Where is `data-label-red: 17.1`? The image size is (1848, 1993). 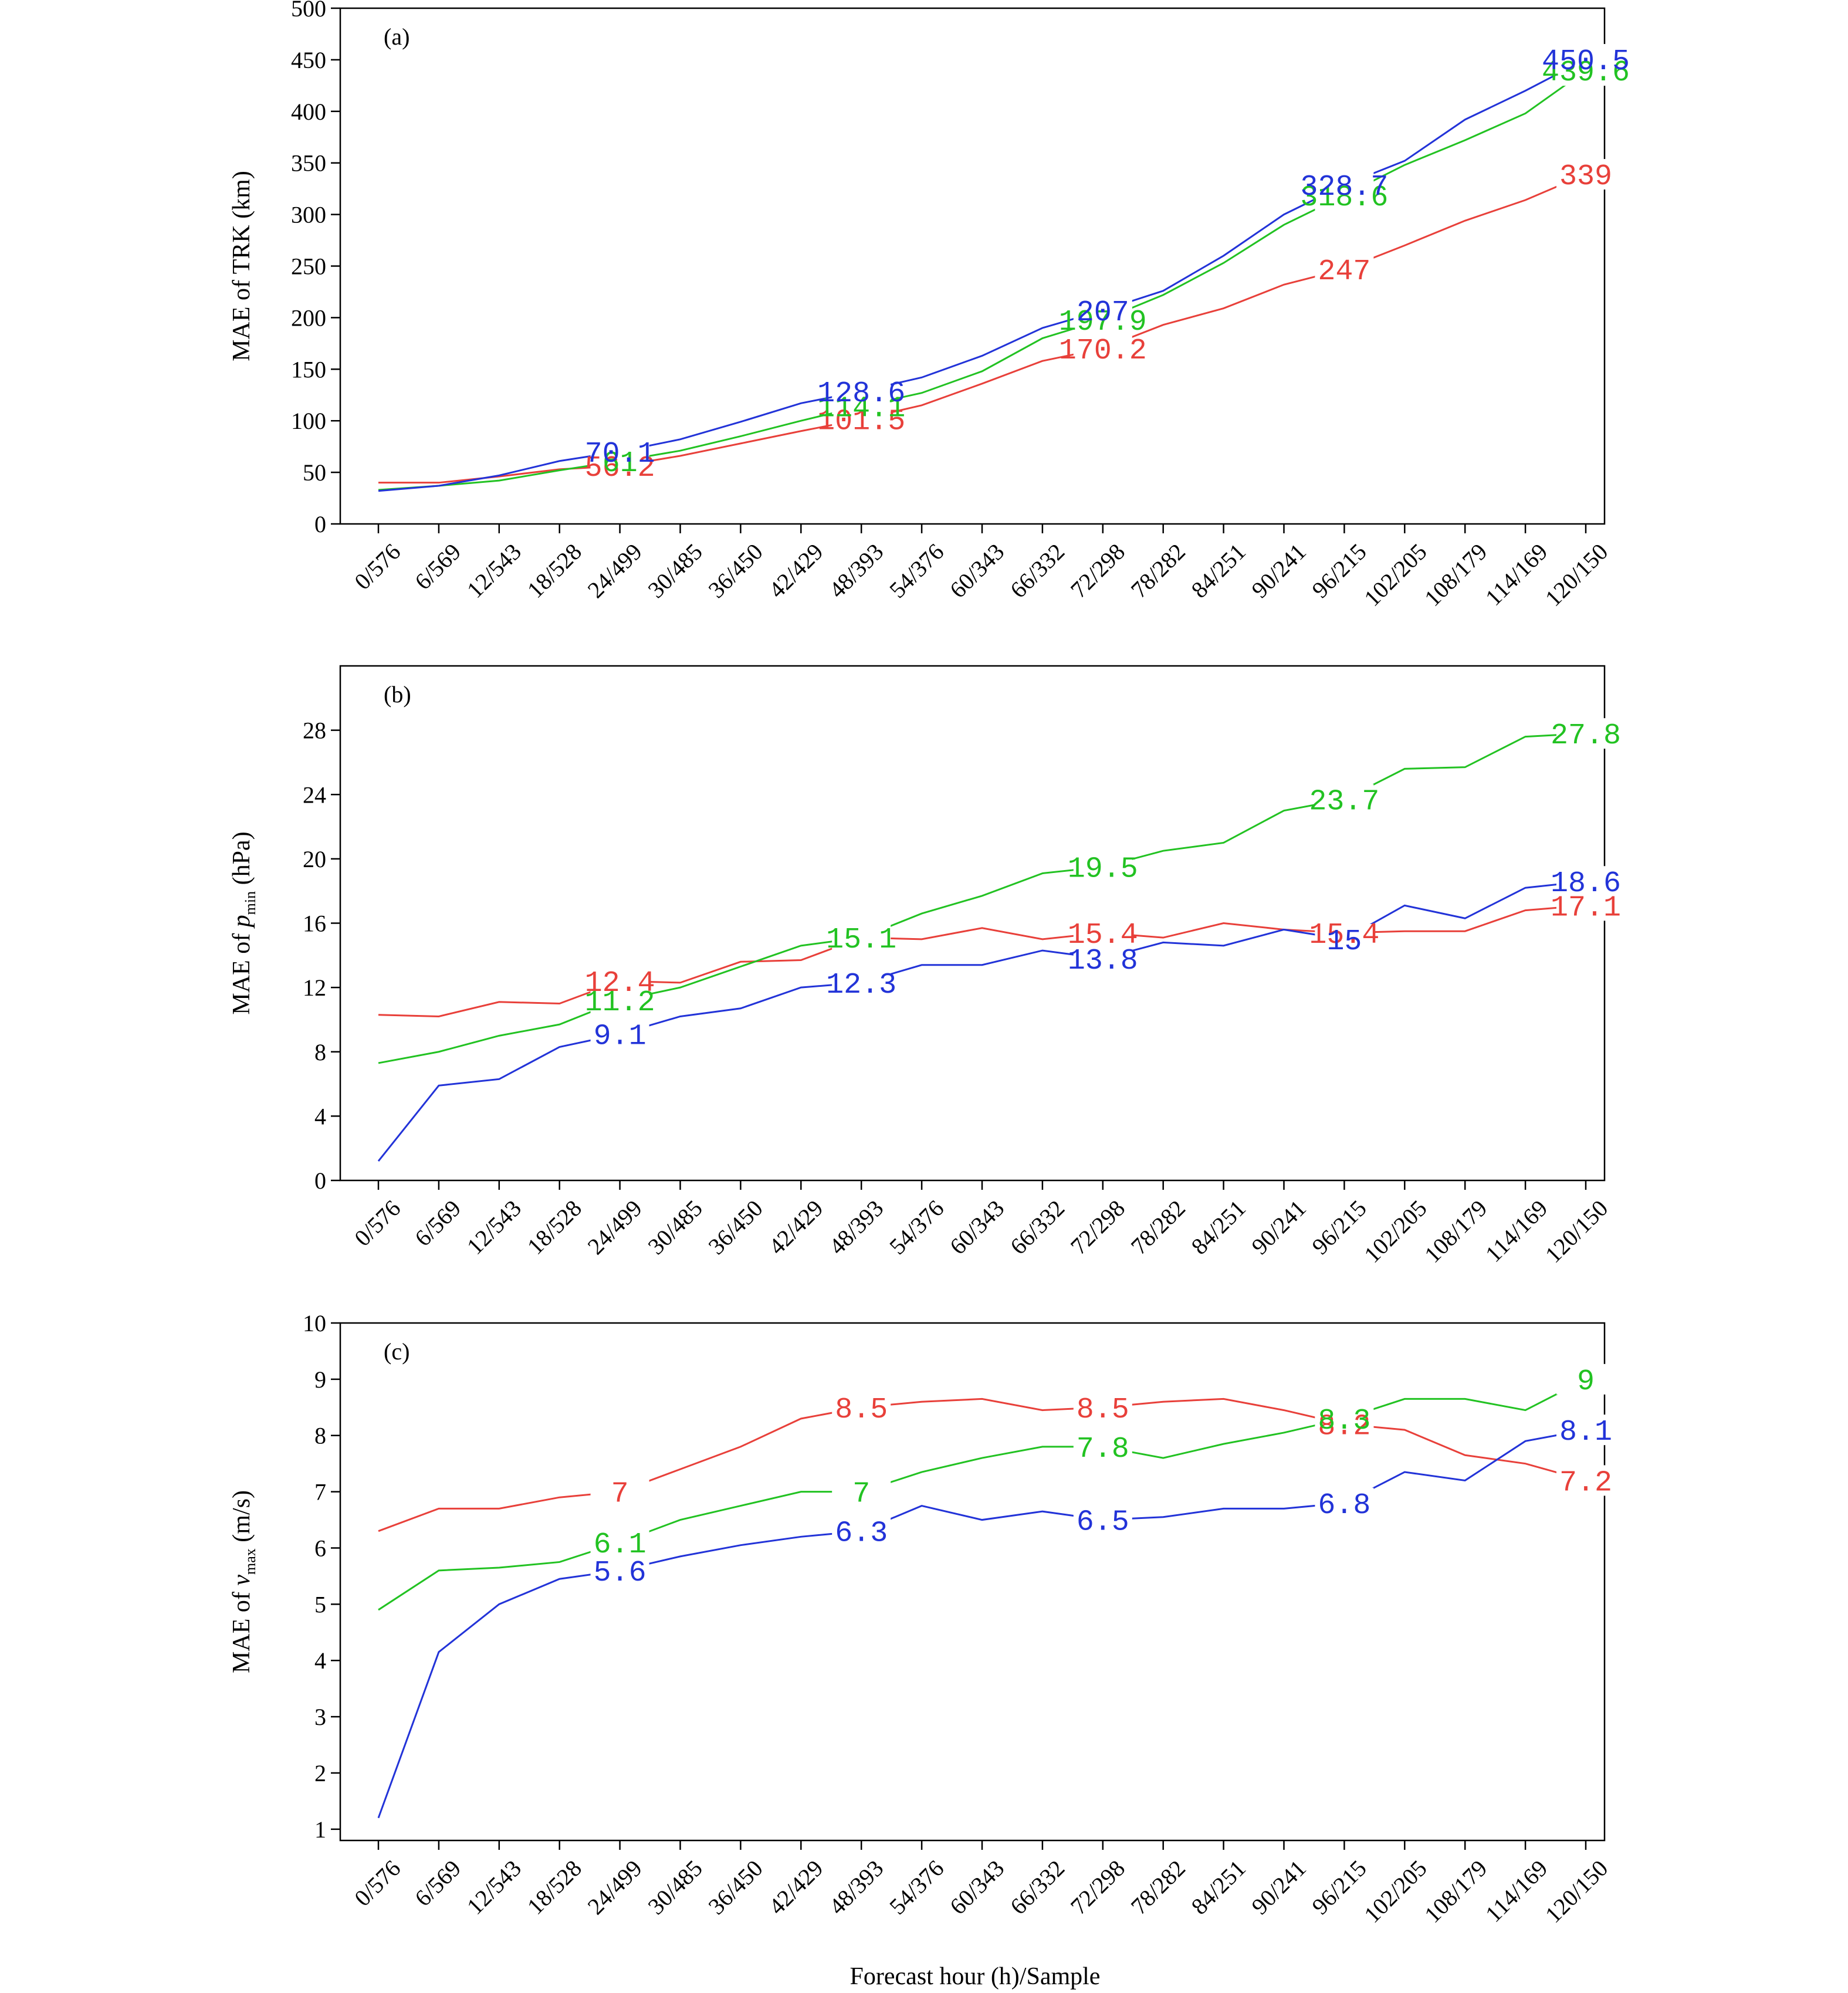 data-label-red: 17.1 is located at coordinates (1586, 908).